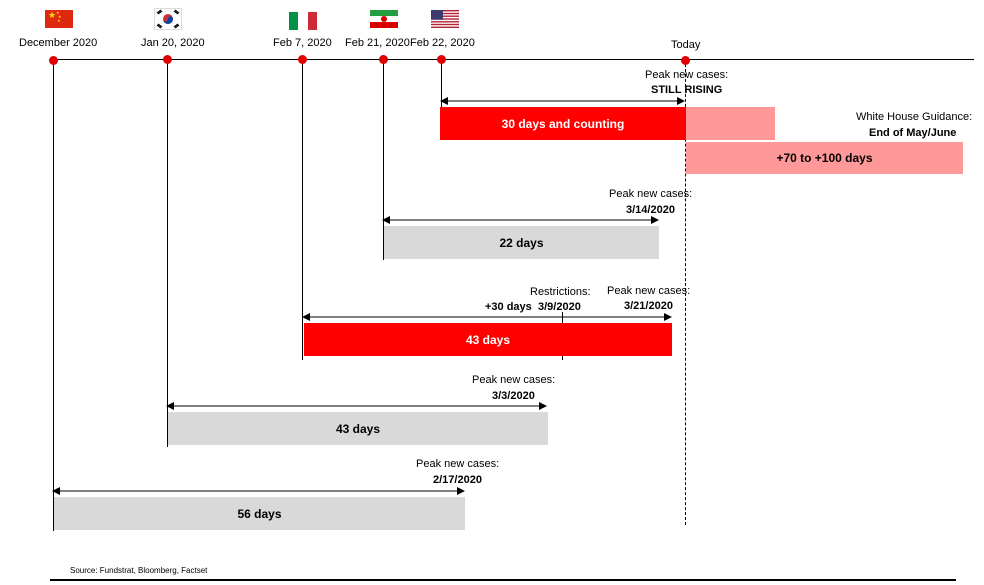 The image size is (984, 585). What do you see at coordinates (302, 43) in the screenshot?
I see `date-label-italy: Feb 7, 2020` at bounding box center [302, 43].